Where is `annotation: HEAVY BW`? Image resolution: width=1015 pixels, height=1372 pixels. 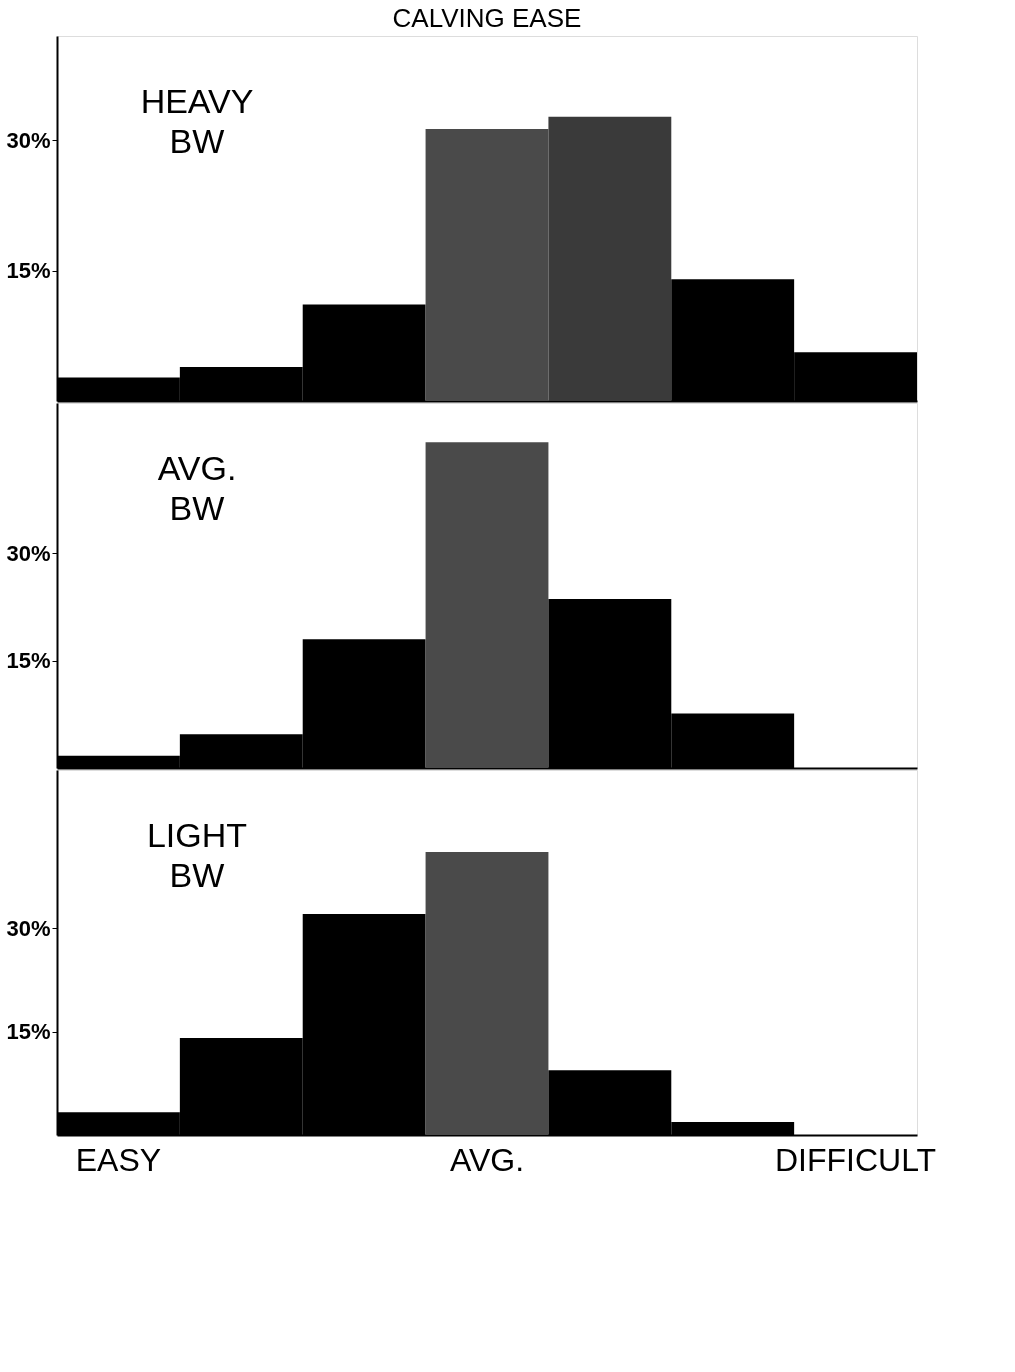 annotation: HEAVY BW is located at coordinates (197, 121).